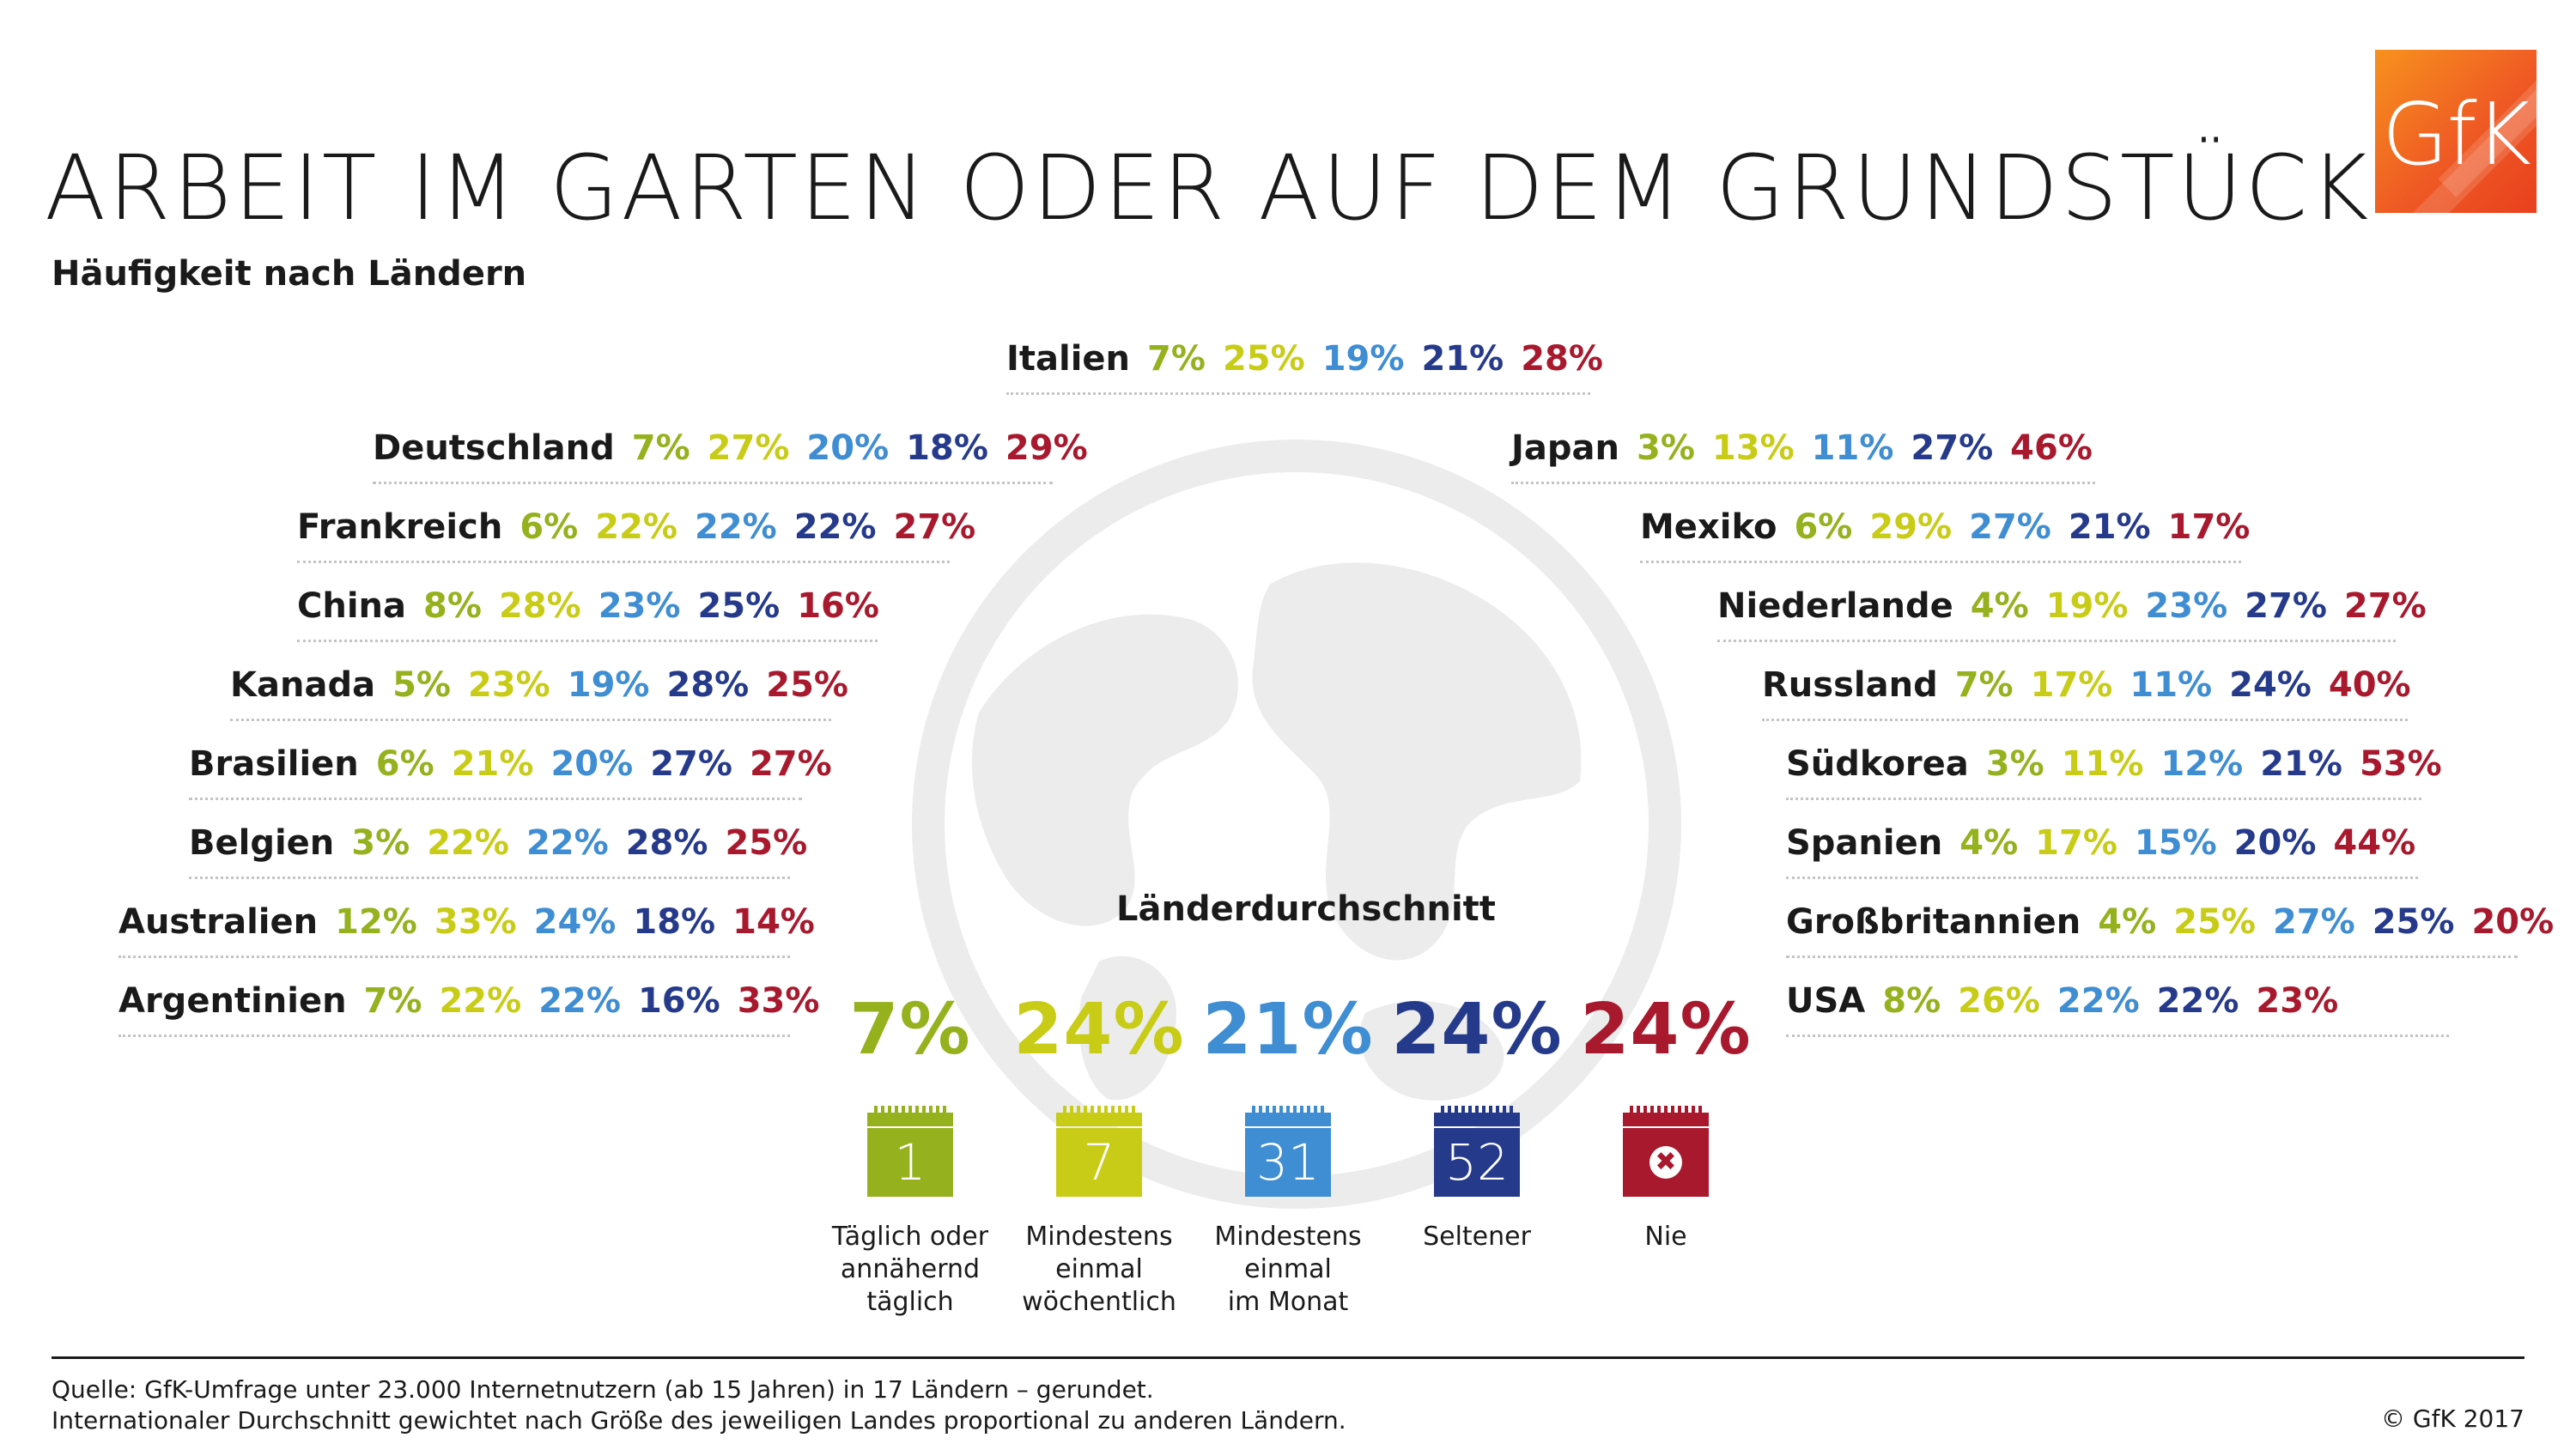 The image size is (2576, 1450). I want to click on country-row: Spanien 4% 17% 15% 20% 44%, so click(2102, 849).